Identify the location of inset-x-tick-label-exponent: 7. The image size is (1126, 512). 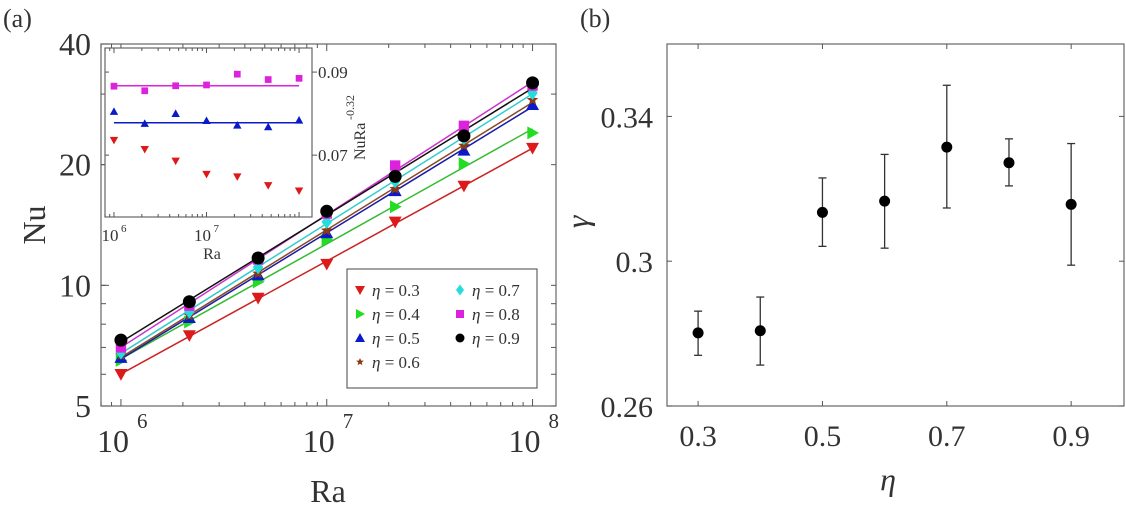
(217, 229).